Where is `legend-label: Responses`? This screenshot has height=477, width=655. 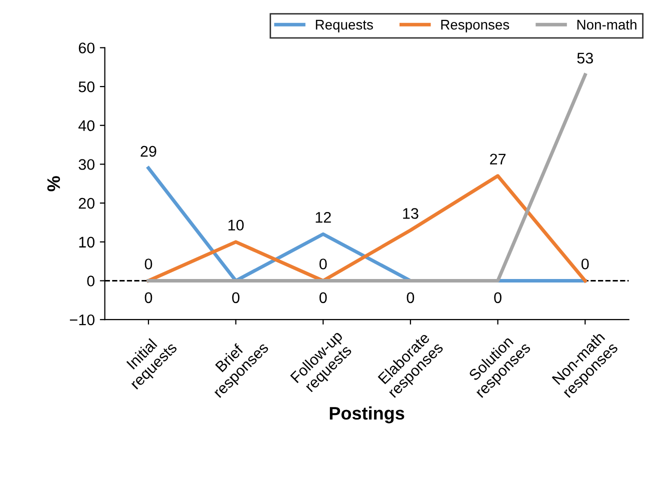 legend-label: Responses is located at coordinates (475, 26).